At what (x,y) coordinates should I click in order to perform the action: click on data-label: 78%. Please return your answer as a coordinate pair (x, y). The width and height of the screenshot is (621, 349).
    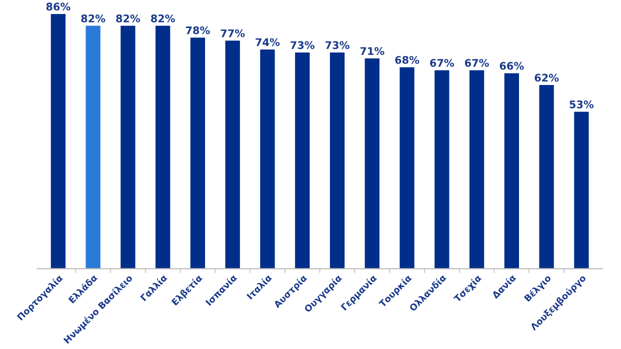
    Looking at the image, I should click on (198, 30).